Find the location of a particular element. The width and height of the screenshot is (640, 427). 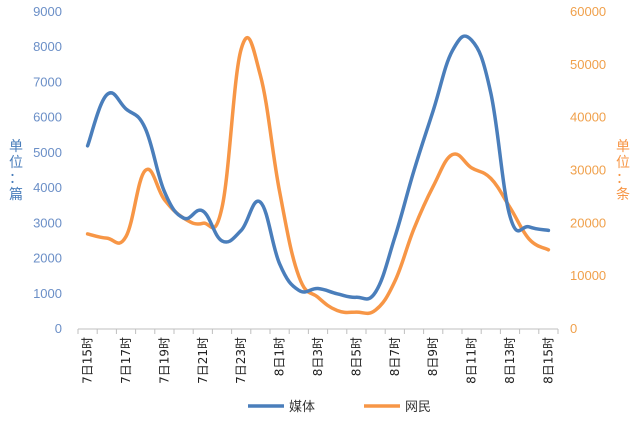

x-tick-label: 8日15时 is located at coordinates (548, 360).